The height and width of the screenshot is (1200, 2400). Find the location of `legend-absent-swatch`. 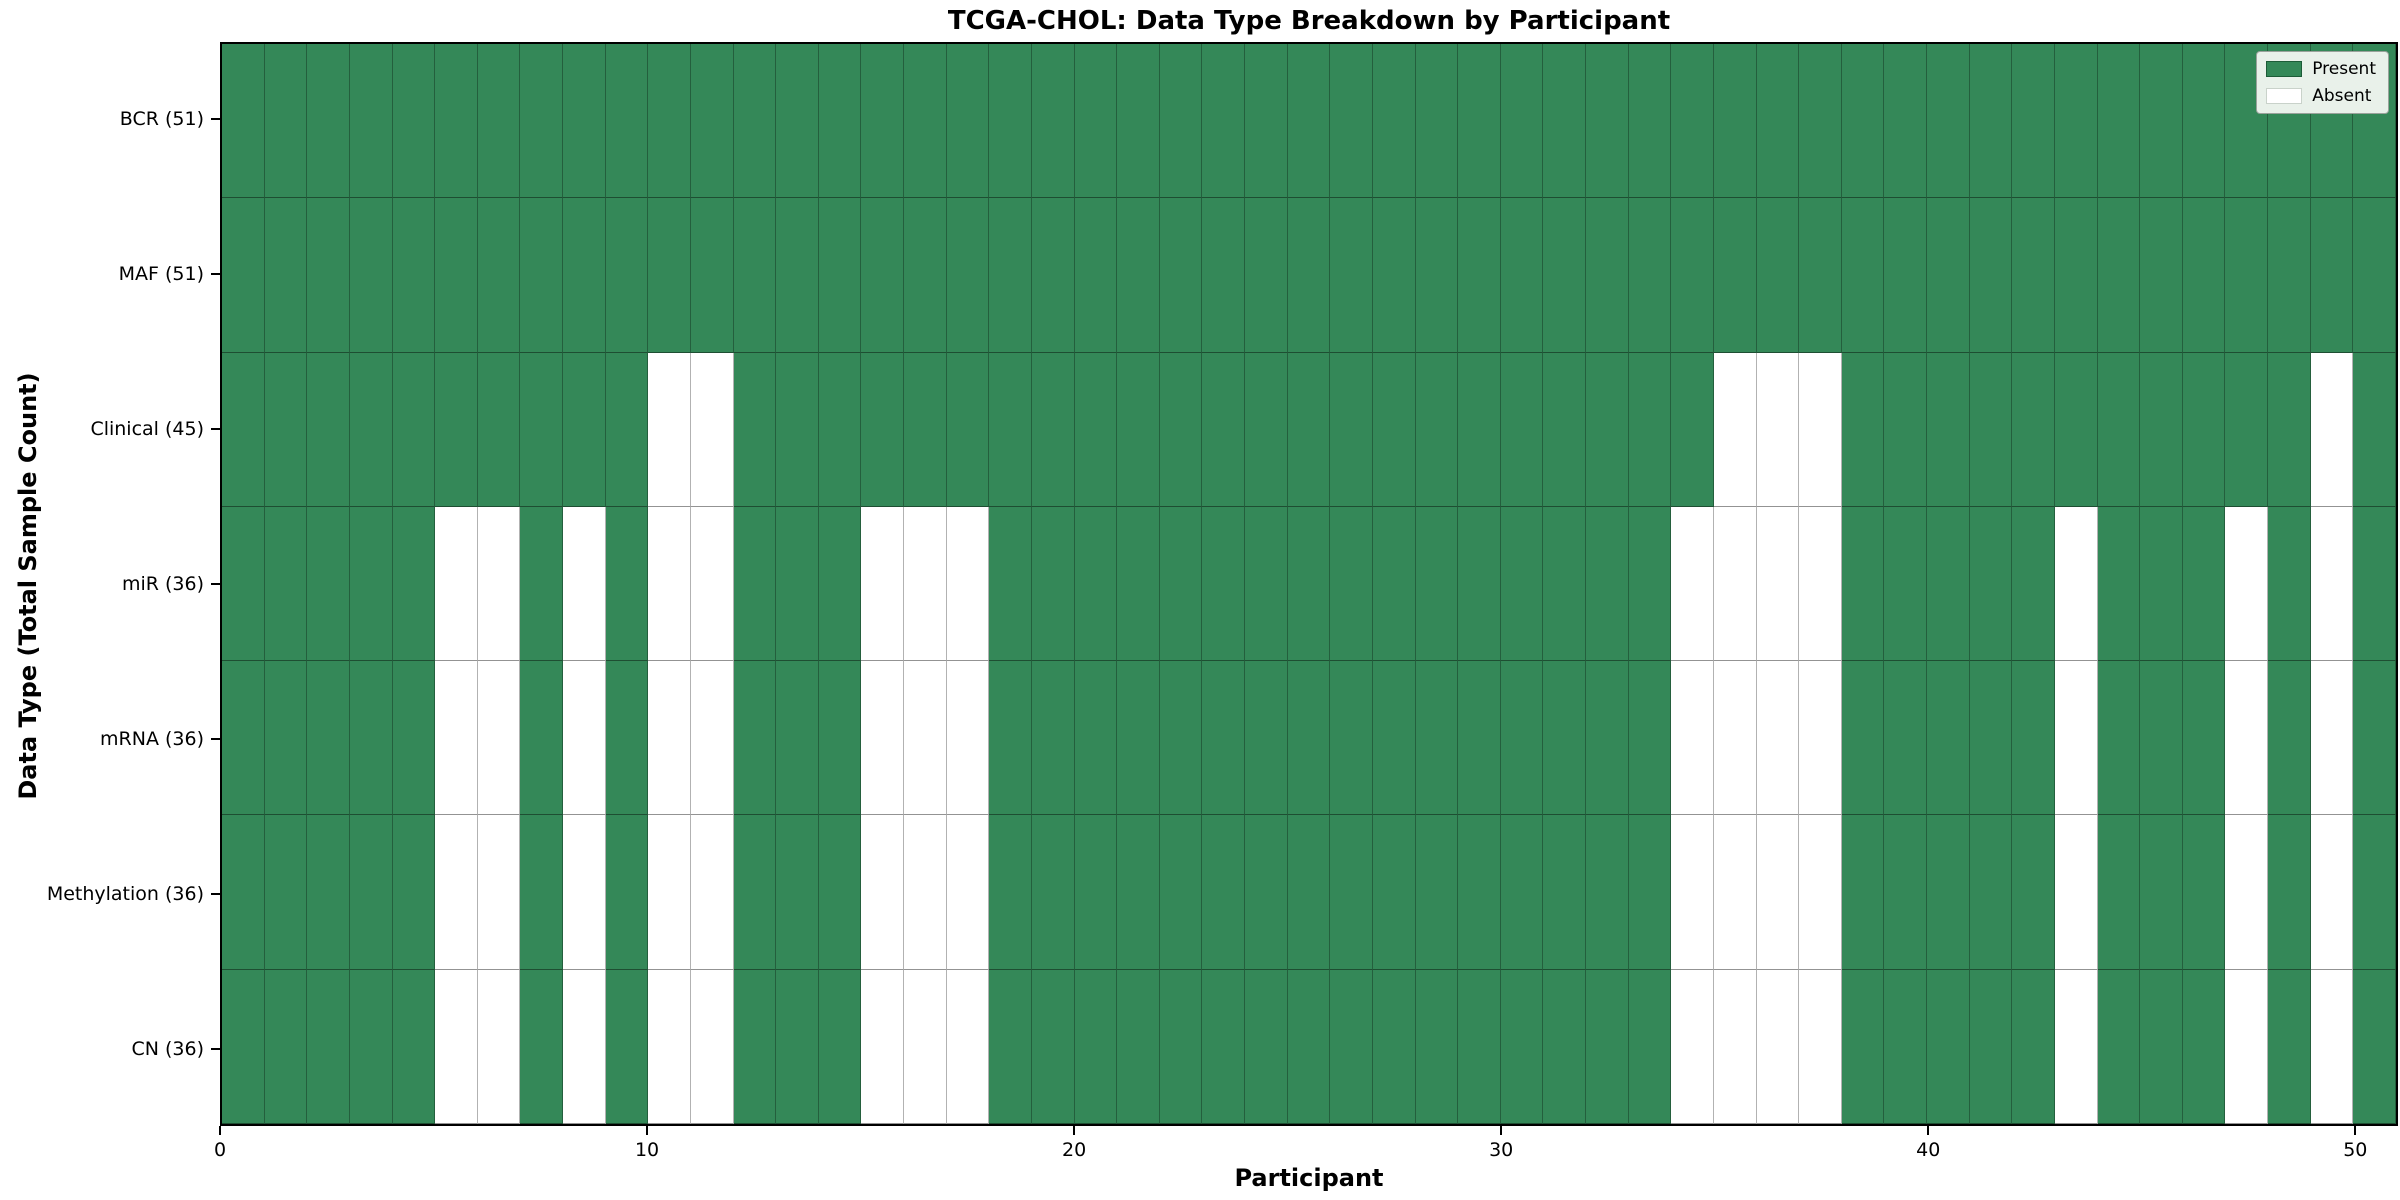

legend-absent-swatch is located at coordinates (2284, 96).